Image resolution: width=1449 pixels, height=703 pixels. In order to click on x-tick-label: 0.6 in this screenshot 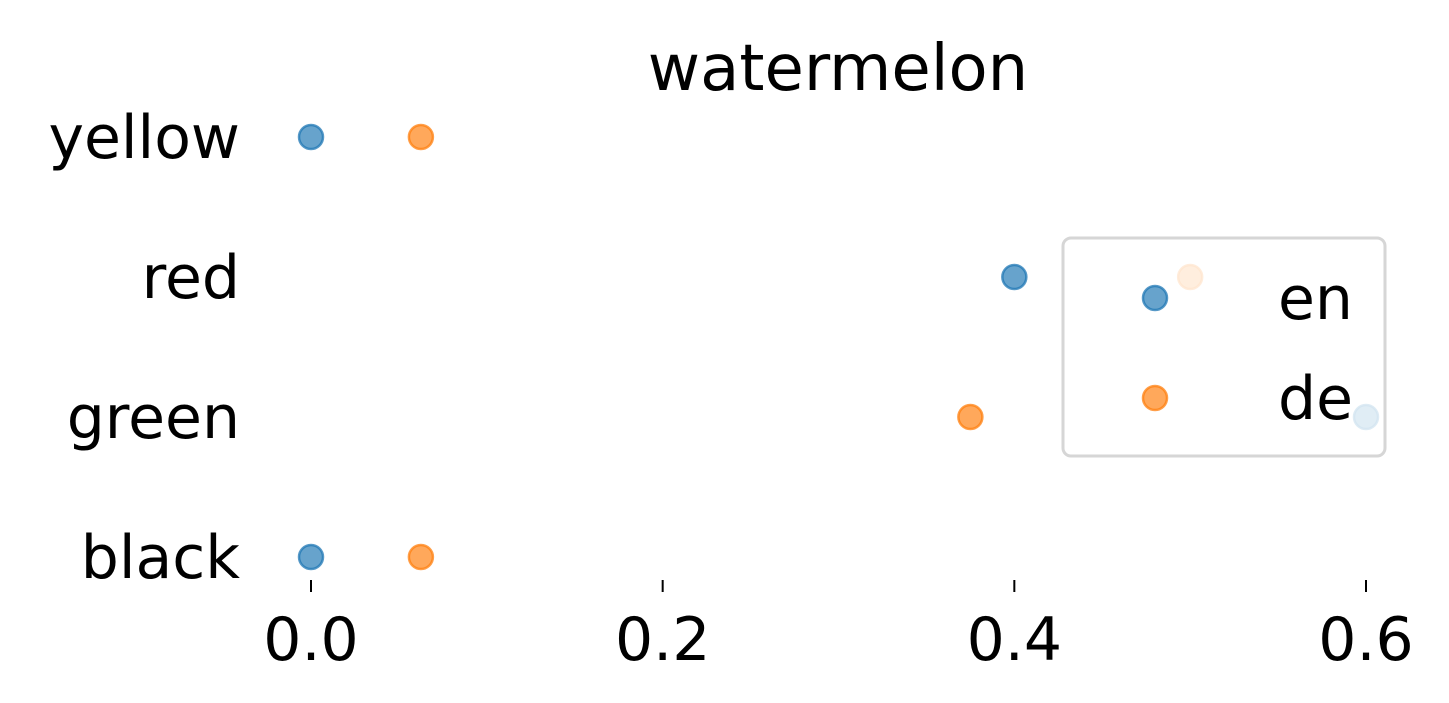, I will do `click(1365, 640)`.